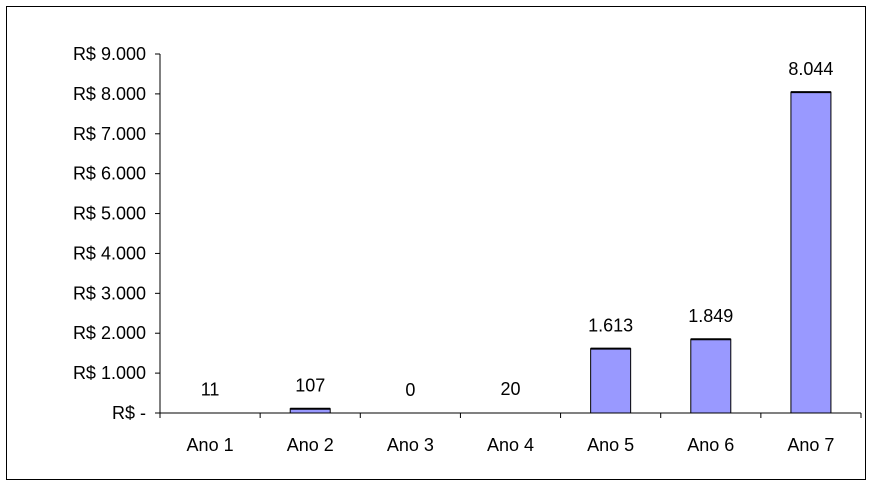 Image resolution: width=872 pixels, height=484 pixels. I want to click on x-tick-label: Ano 3, so click(410, 445).